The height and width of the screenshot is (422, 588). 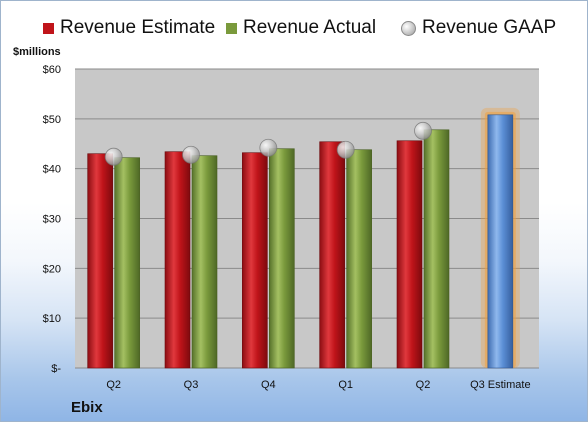 What do you see at coordinates (48, 28) in the screenshot?
I see `legend-swatch-estimate` at bounding box center [48, 28].